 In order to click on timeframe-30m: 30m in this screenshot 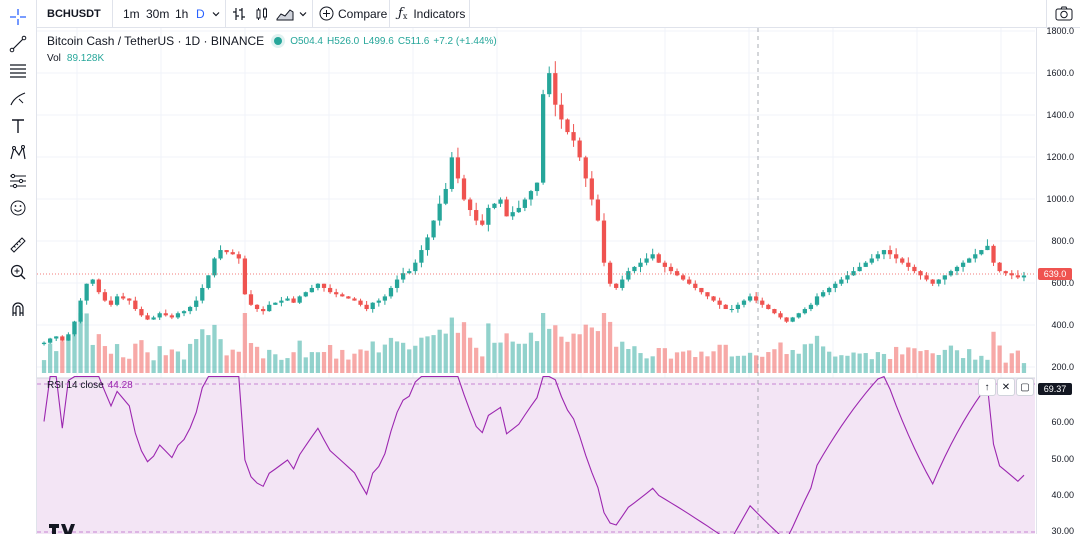, I will do `click(158, 13)`.